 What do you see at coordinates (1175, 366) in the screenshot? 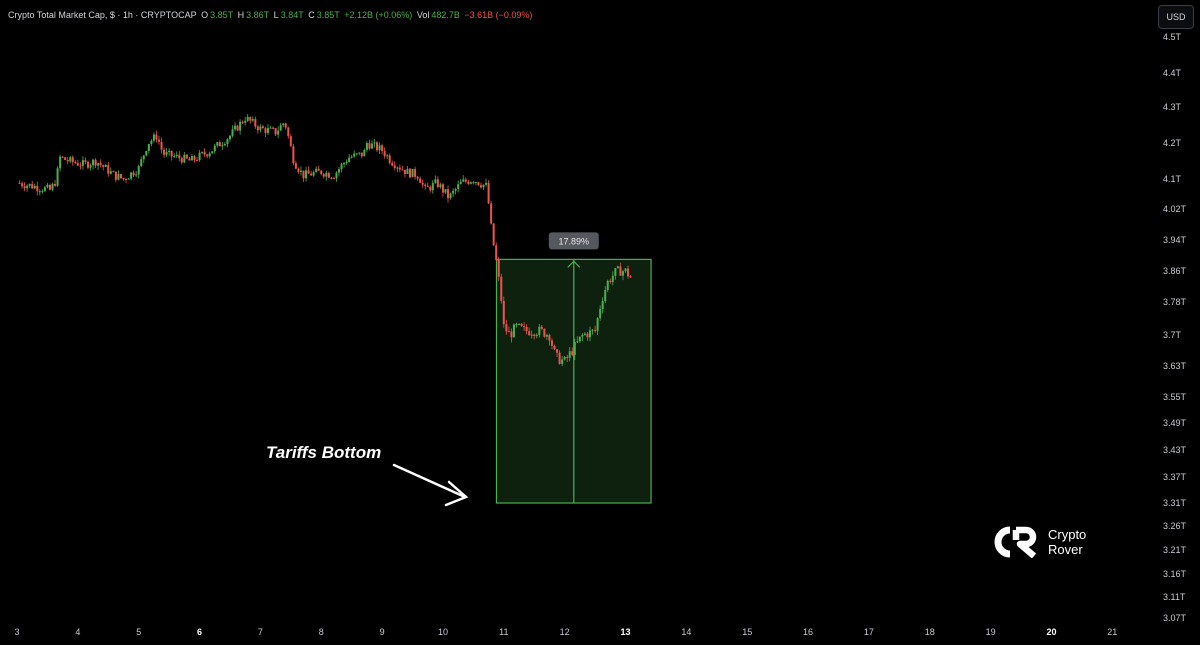
I see `y-tick-label: 3.63T` at bounding box center [1175, 366].